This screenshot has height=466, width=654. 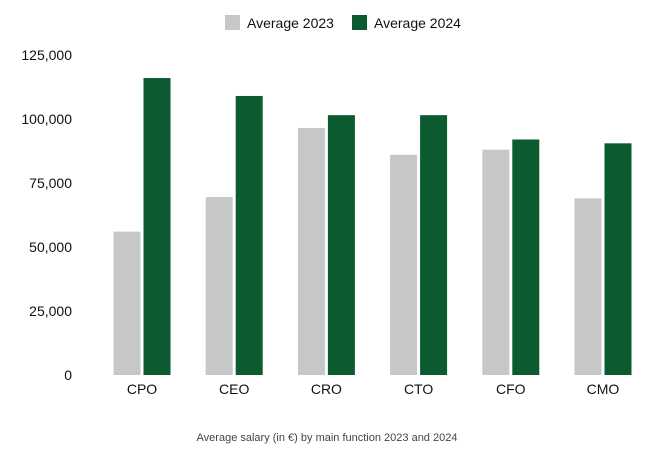 What do you see at coordinates (417, 23) in the screenshot?
I see `legend-label-2024: Average 2024` at bounding box center [417, 23].